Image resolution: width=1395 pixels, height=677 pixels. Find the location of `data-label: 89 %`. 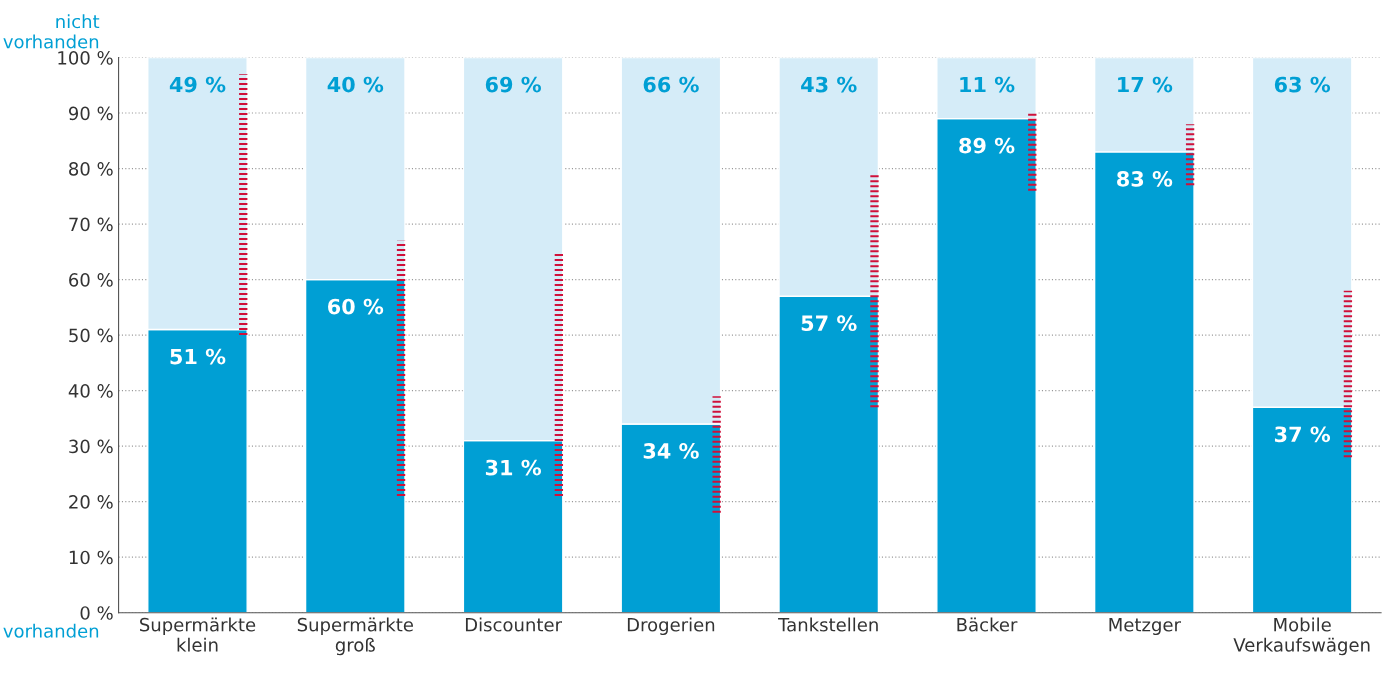

data-label: 89 % is located at coordinates (987, 145).